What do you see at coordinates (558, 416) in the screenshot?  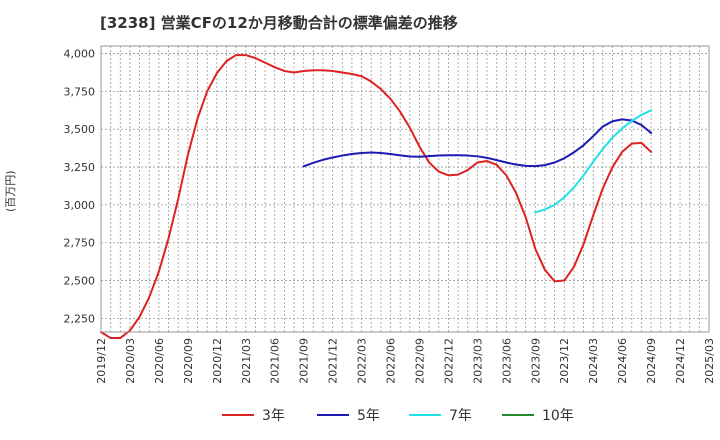 I see `legend-label: 10年` at bounding box center [558, 416].